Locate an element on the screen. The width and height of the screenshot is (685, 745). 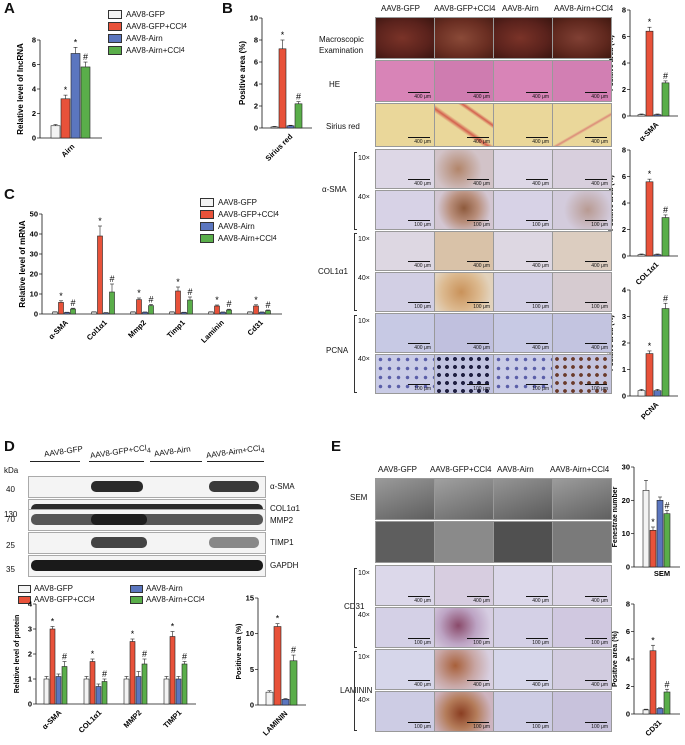
mag-label: 10× is located at coordinates (364, 239).